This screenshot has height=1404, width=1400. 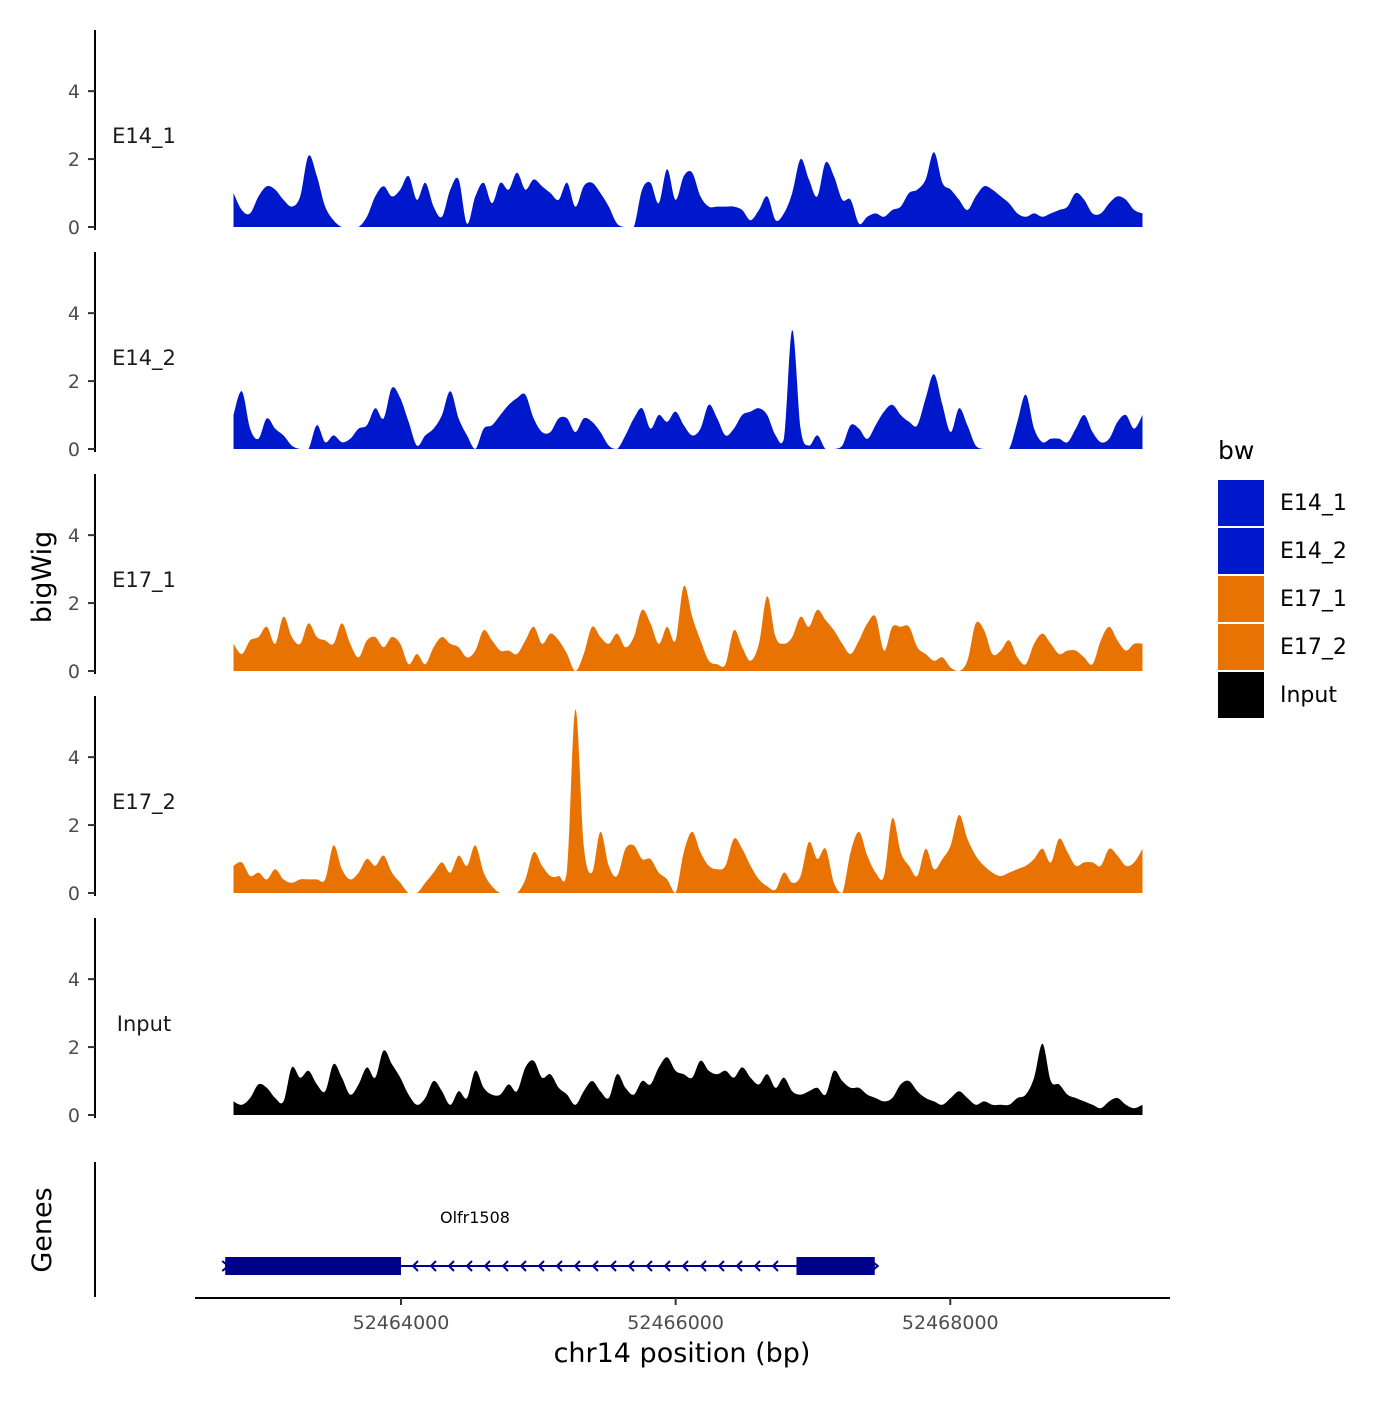 I want to click on track-label: Input, so click(x=144, y=1024).